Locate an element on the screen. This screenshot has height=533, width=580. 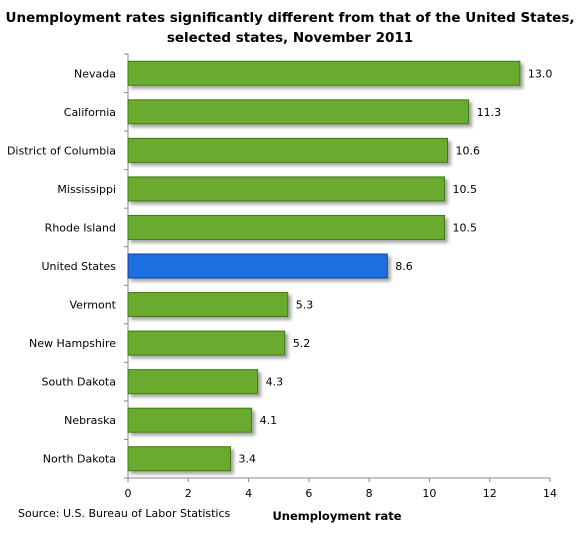
chart-title-line-2: selected states, November 2011 is located at coordinates (290, 38).